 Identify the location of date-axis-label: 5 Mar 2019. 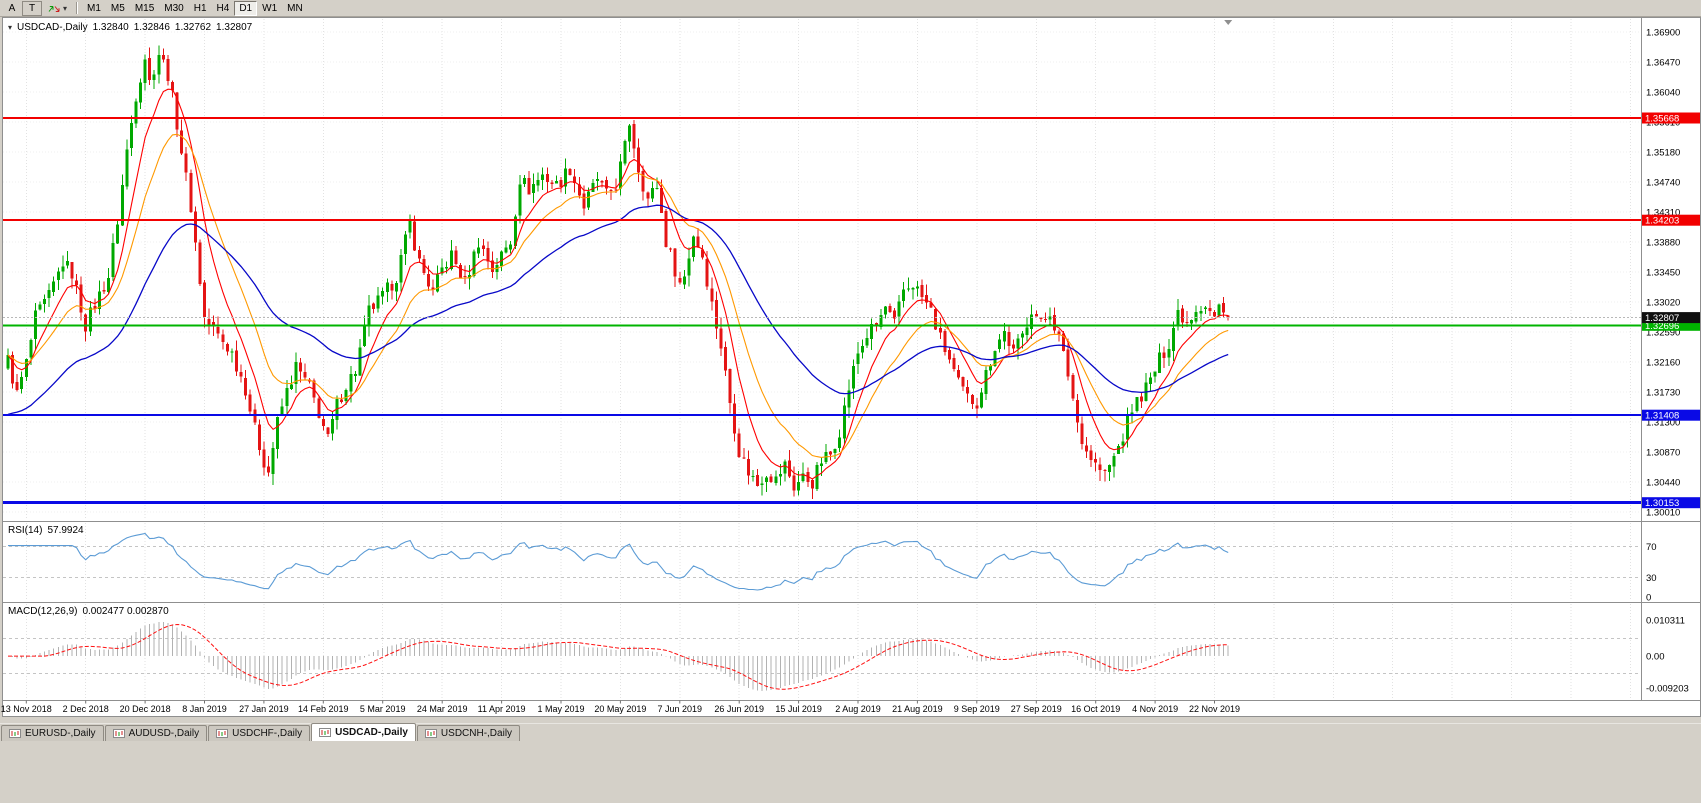
(383, 709).